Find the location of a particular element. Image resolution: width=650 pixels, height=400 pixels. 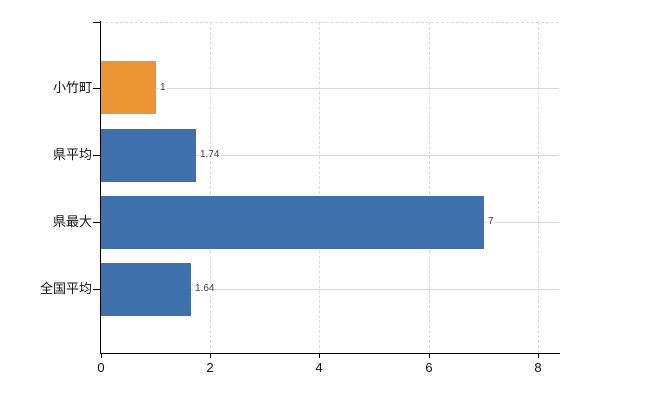

x-tick-label: 8 is located at coordinates (538, 367).